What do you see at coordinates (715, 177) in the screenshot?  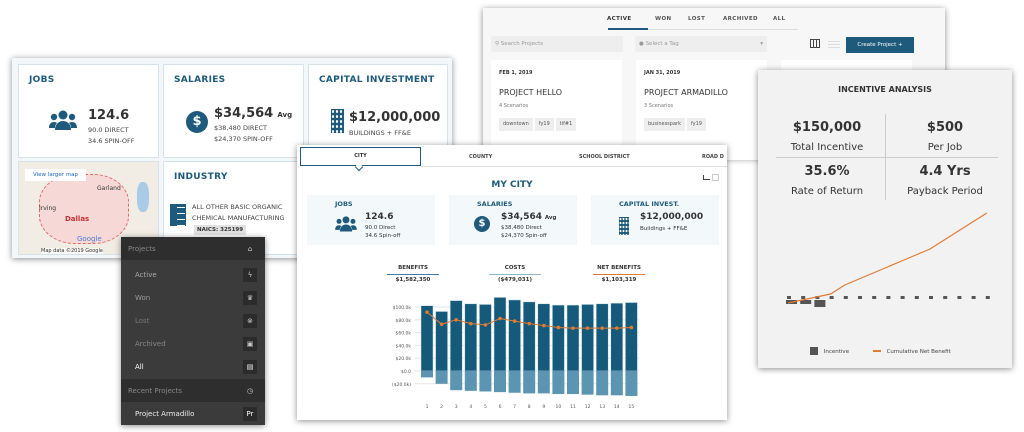 I see `table-view-icon` at bounding box center [715, 177].